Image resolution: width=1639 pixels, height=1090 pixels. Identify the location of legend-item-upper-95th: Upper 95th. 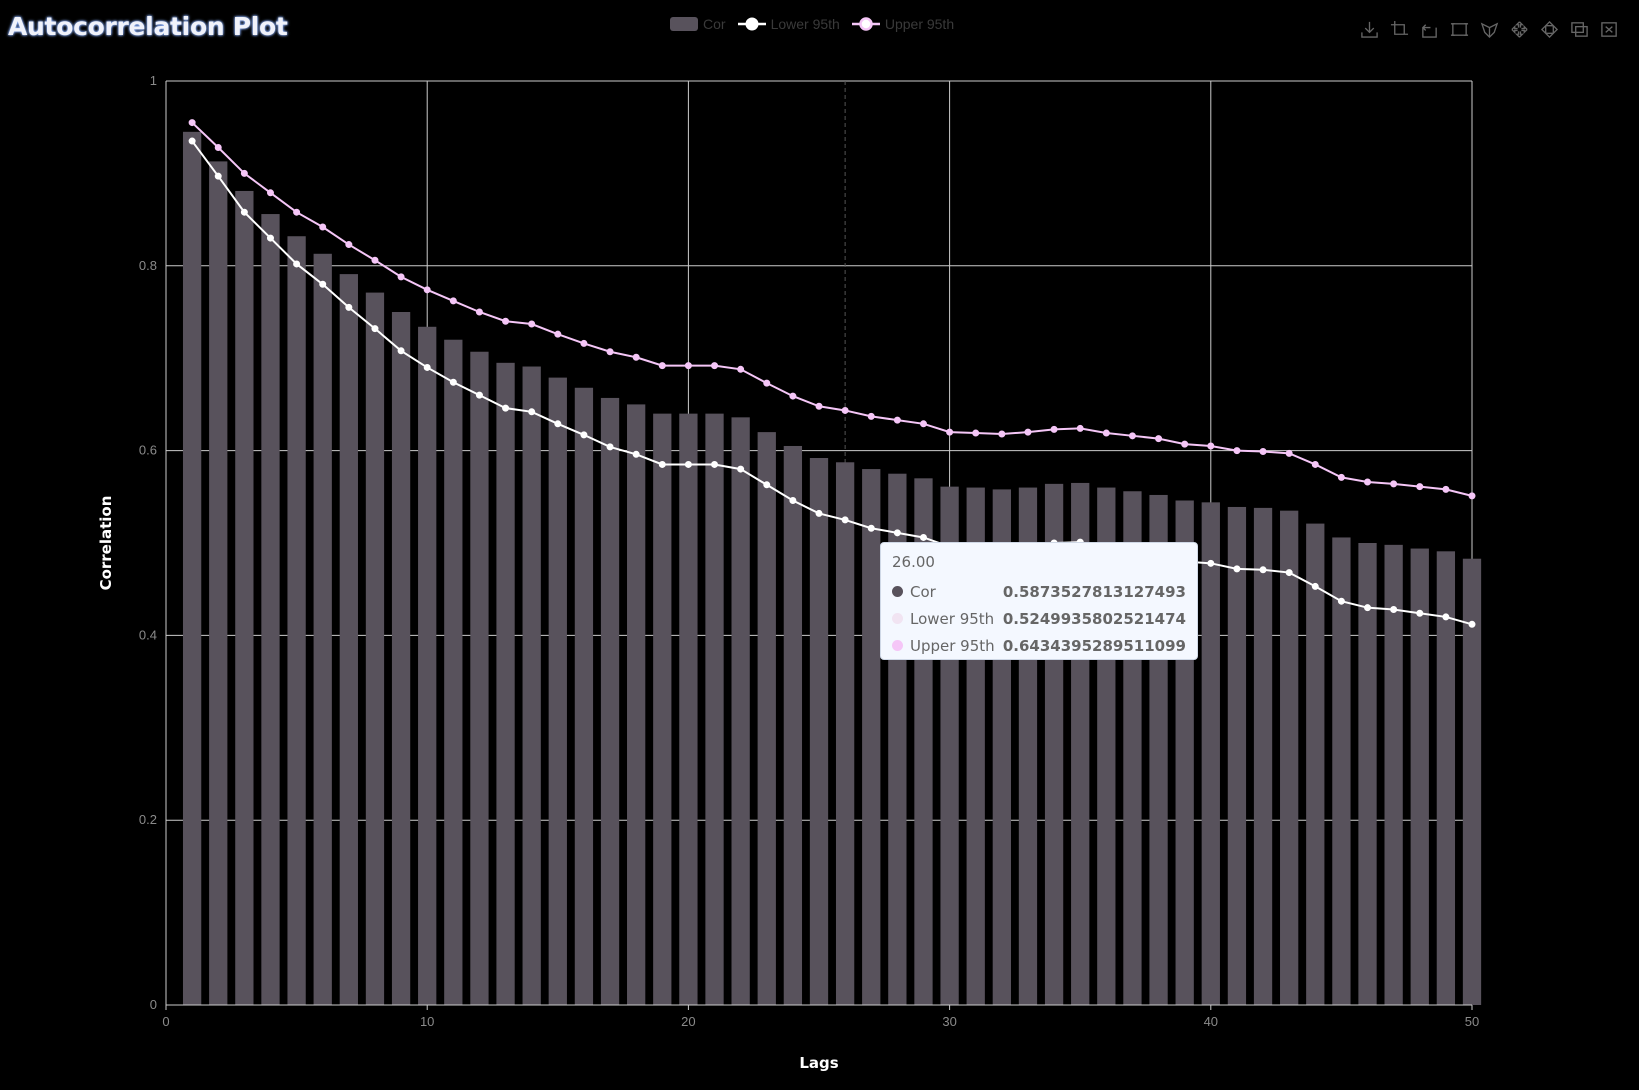
(902, 24).